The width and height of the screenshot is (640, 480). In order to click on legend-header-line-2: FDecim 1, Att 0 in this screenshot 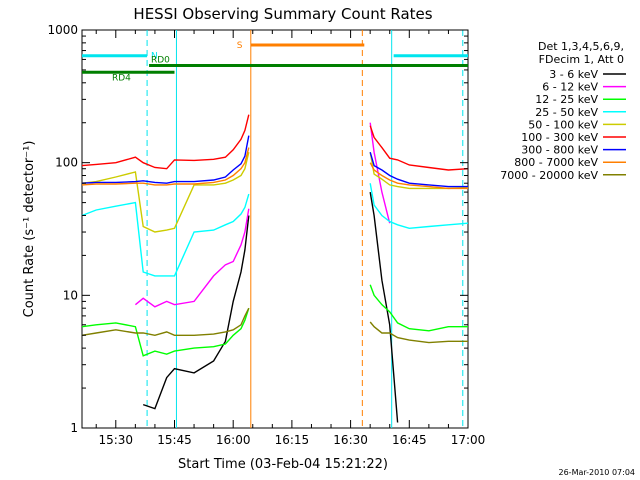, I will do `click(581, 59)`.